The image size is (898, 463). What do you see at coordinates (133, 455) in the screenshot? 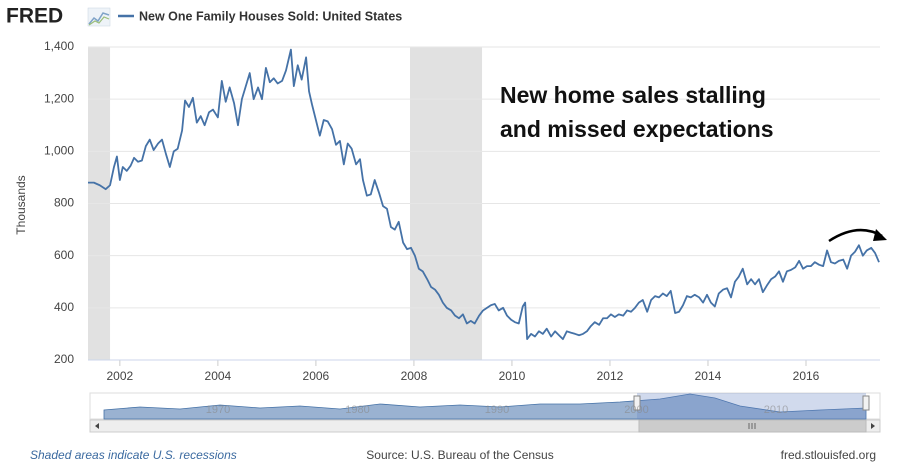
I see `recession-note: Shaded areas indicate U.S. recessions` at bounding box center [133, 455].